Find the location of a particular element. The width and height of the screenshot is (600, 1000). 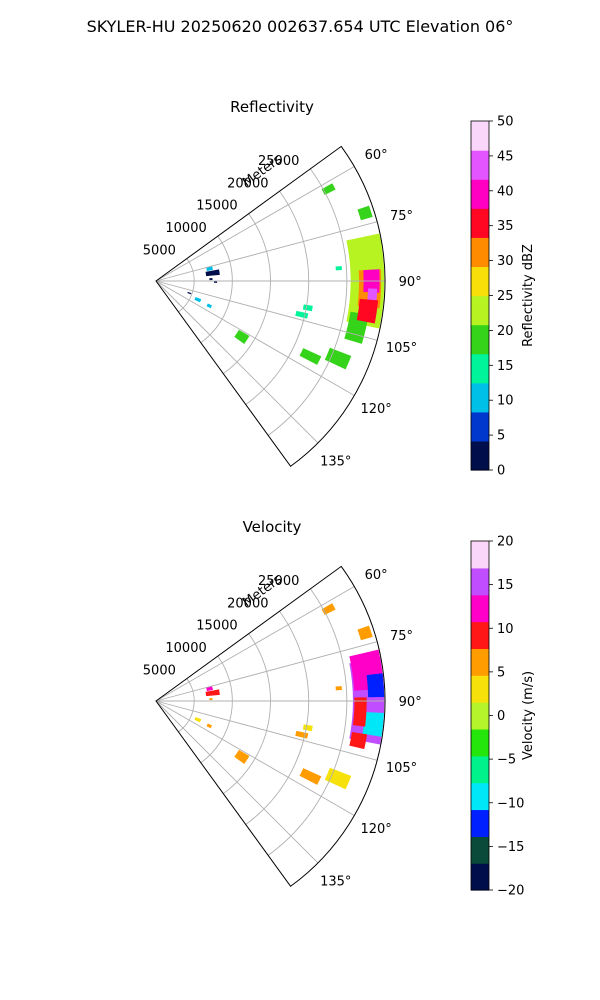

azimuth-tick-label: 60° is located at coordinates (376, 575).